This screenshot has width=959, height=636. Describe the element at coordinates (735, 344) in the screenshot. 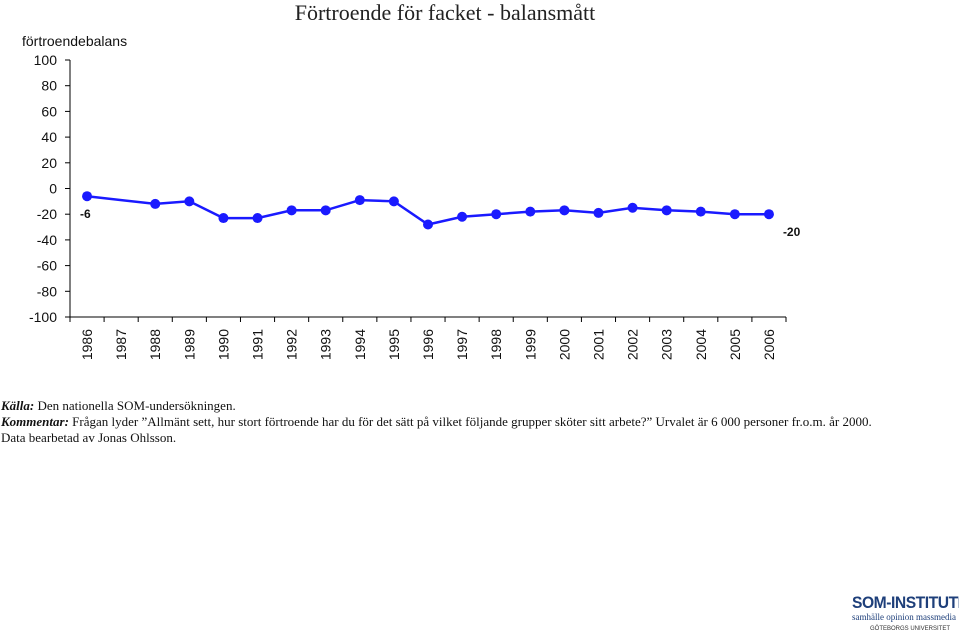

I see `x-tick-label: 2005` at that location.